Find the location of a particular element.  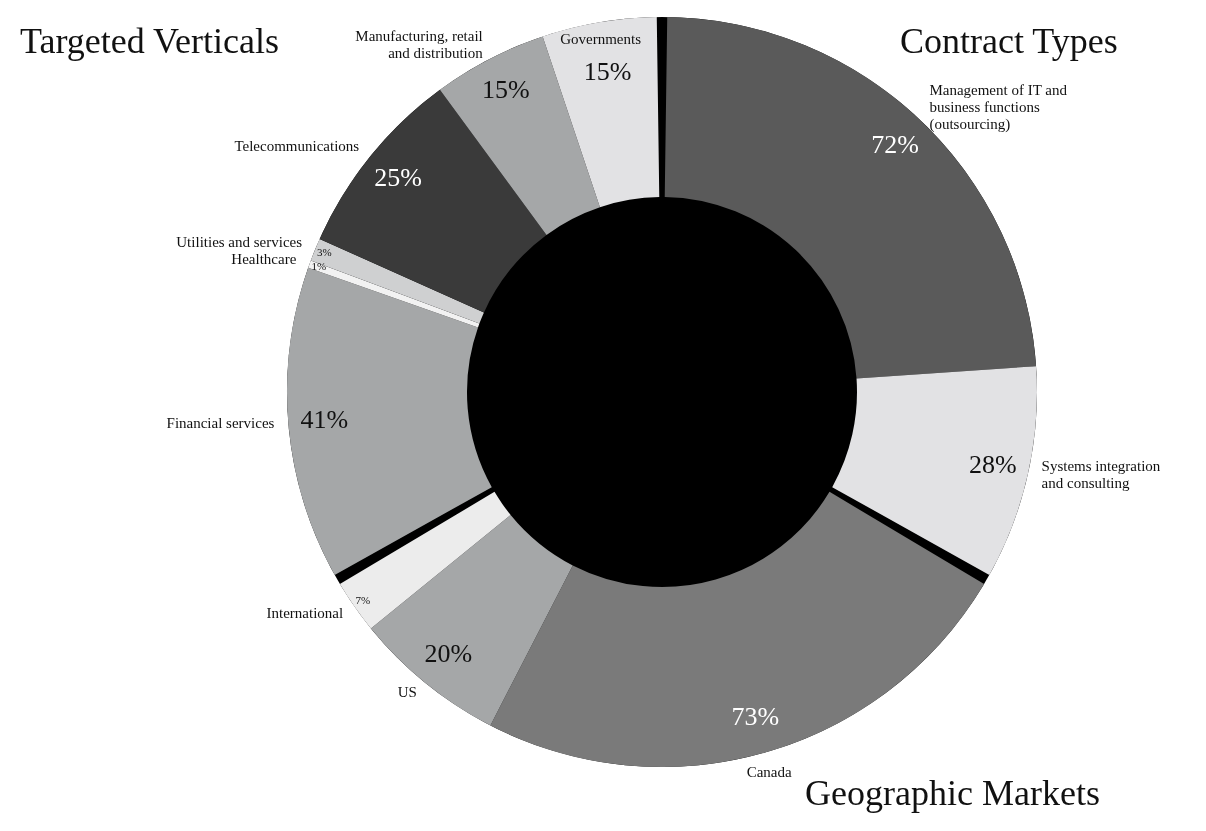

chart-title: Contract Types is located at coordinates (1009, 41).